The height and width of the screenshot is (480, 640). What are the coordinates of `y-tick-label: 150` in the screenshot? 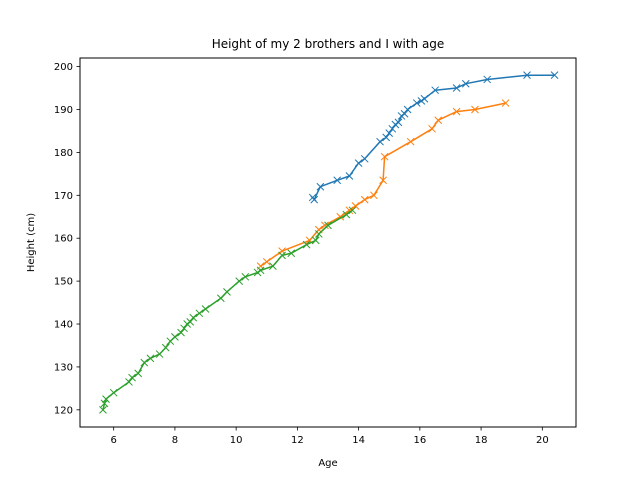 It's located at (63, 282).